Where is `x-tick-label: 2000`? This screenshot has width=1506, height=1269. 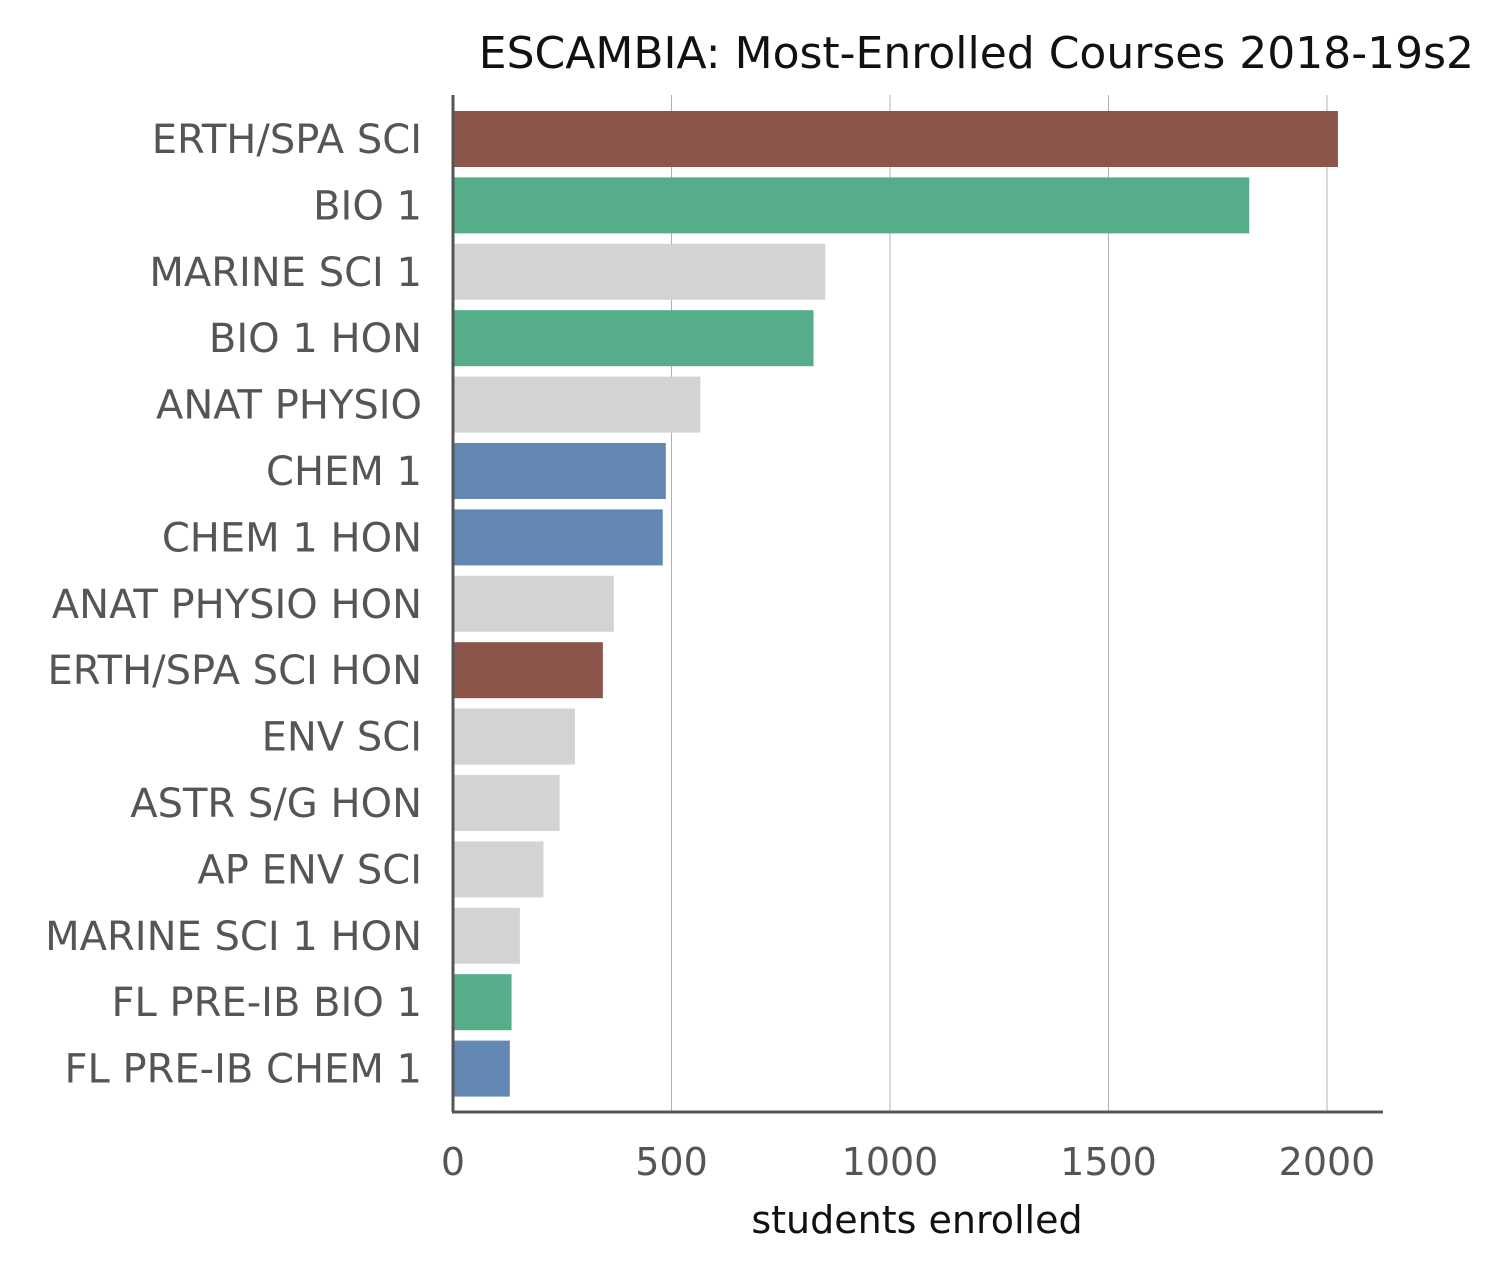 x-tick-label: 2000 is located at coordinates (1327, 1162).